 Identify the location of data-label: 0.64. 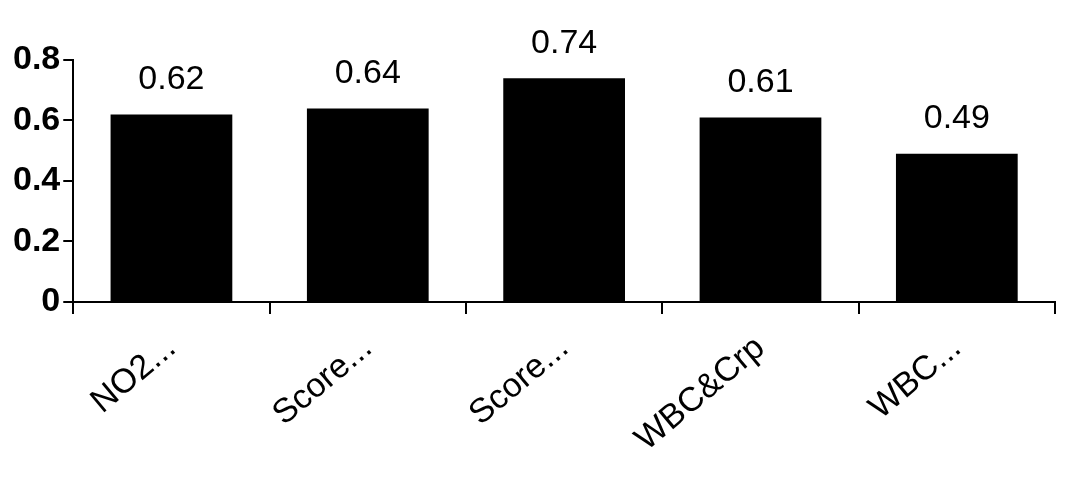
(367, 70).